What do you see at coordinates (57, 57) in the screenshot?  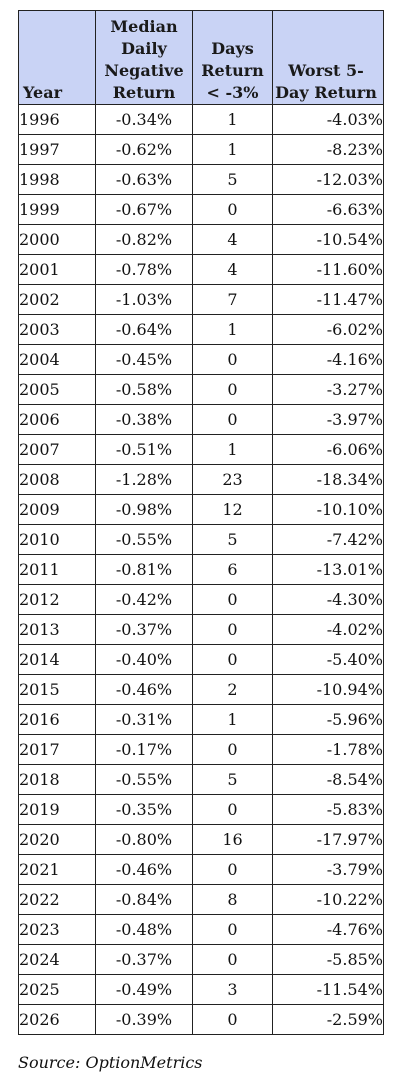 I see `header-year: Year` at bounding box center [57, 57].